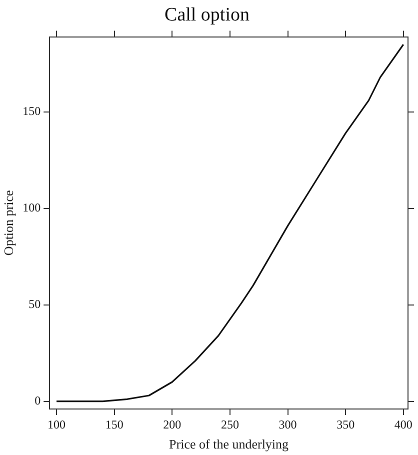  Describe the element at coordinates (172, 424) in the screenshot. I see `x-tick-label: 200` at that location.